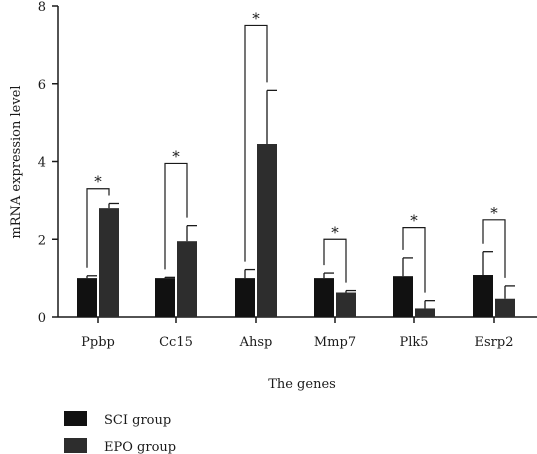 The image size is (537, 454). I want to click on x-tick-label: Cc15, so click(176, 342).